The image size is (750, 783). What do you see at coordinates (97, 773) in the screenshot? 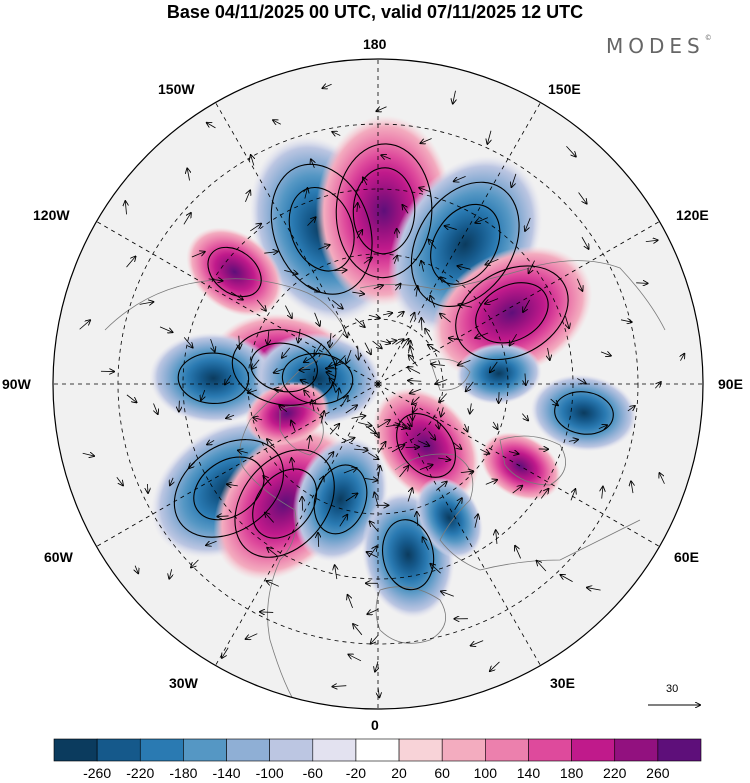
I see `colorbar-tick-label: -260` at bounding box center [97, 773].